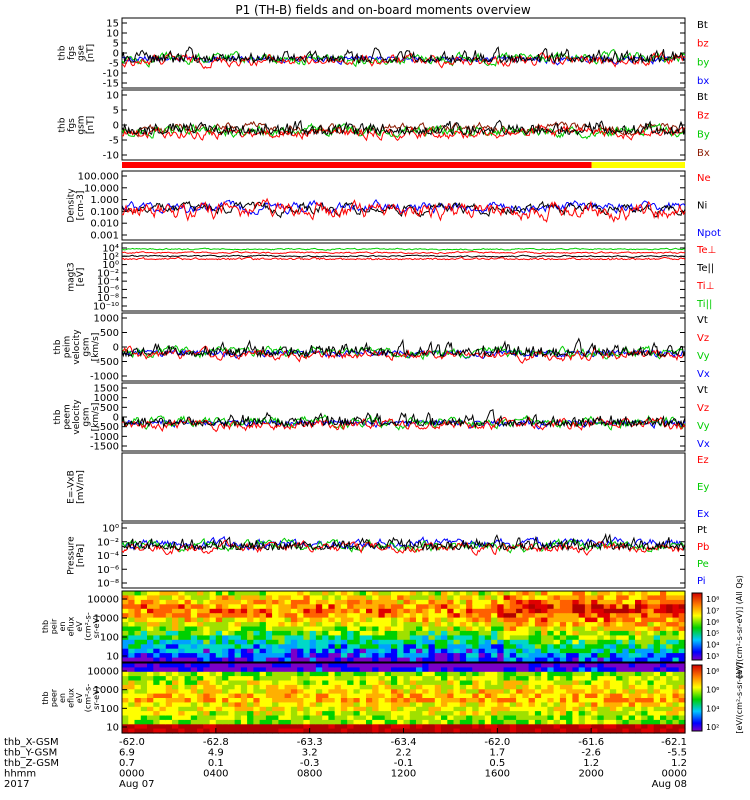 The height and width of the screenshot is (800, 750). I want to click on y-axis-label: velocity, so click(77, 347).